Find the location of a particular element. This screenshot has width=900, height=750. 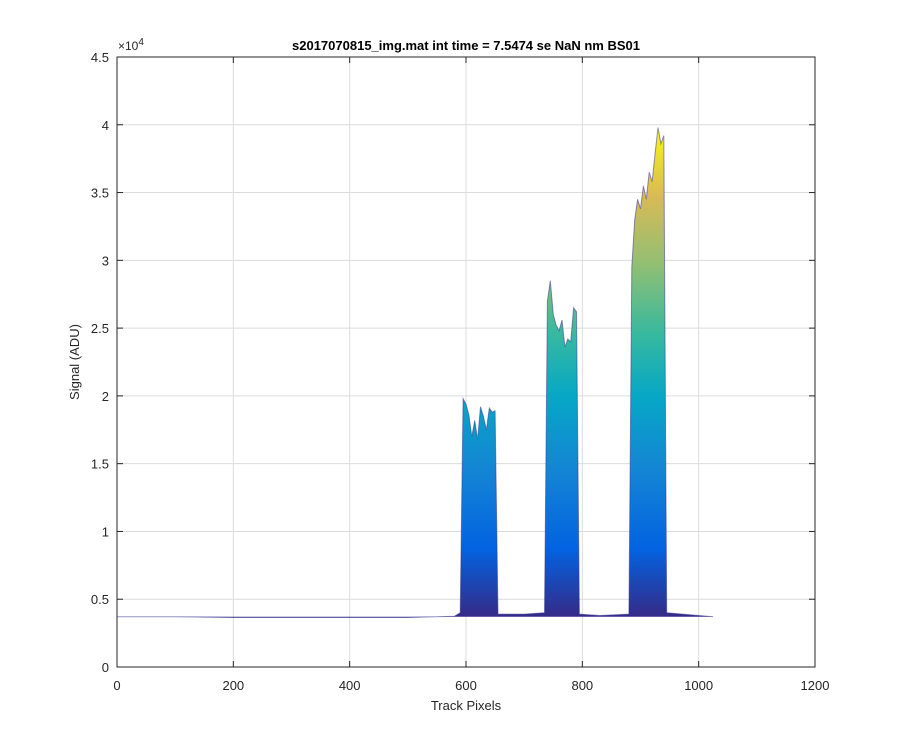

y-tick-label: 3 is located at coordinates (105, 260).